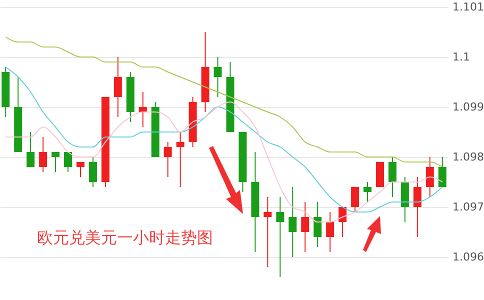  Describe the element at coordinates (468, 207) in the screenshot. I see `y-tick-label: 1.097` at that location.